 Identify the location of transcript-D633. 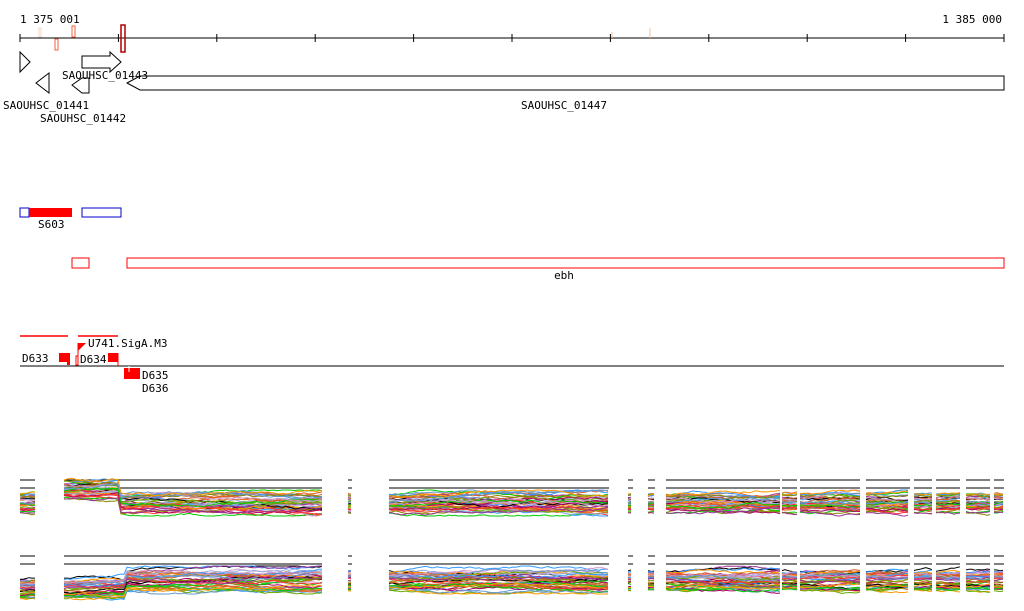
(64, 357).